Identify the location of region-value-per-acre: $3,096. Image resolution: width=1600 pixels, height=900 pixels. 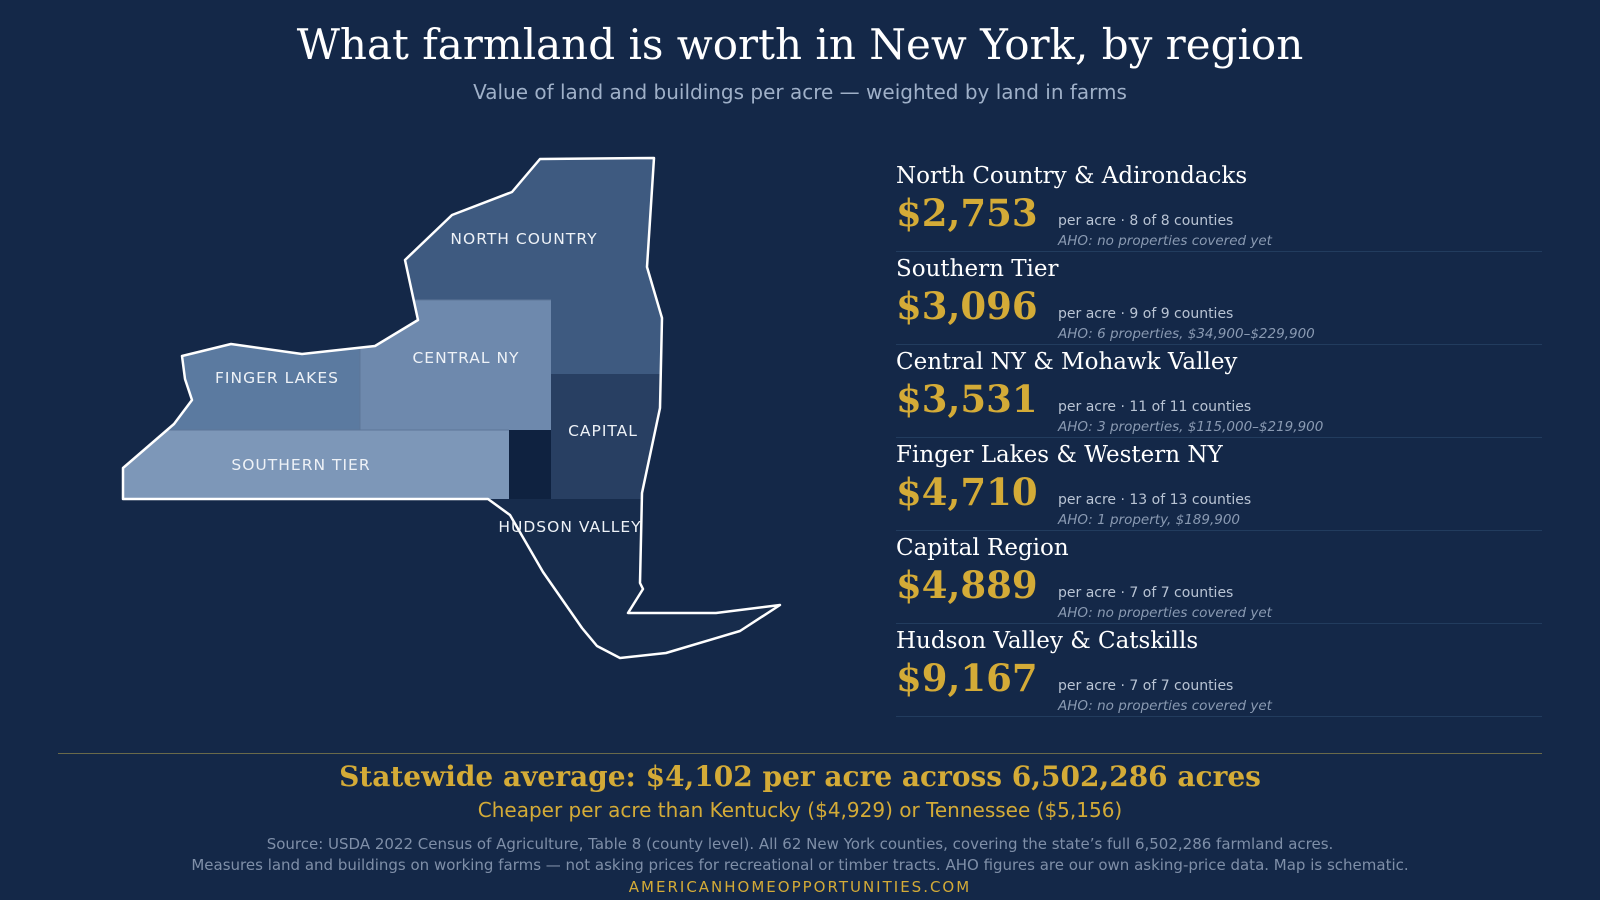
(967, 306).